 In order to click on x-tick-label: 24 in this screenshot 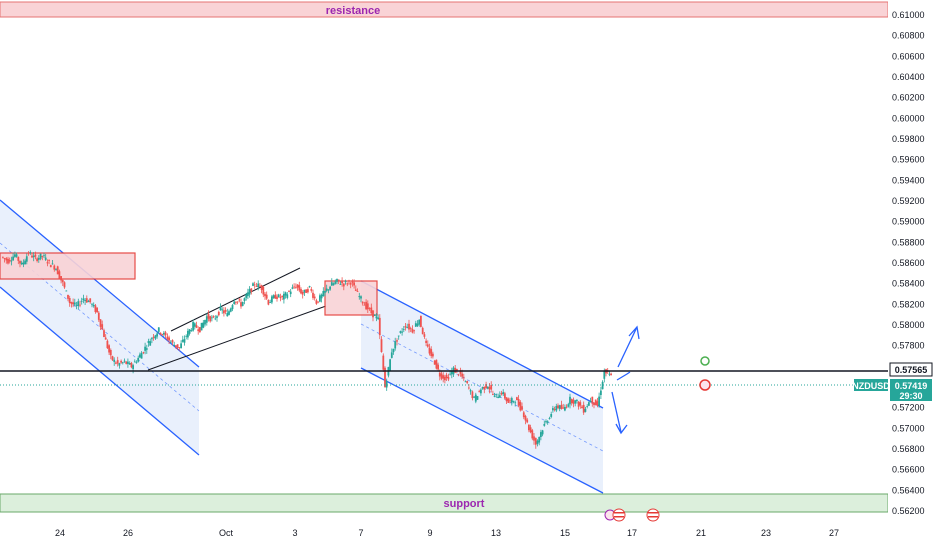, I will do `click(60, 533)`.